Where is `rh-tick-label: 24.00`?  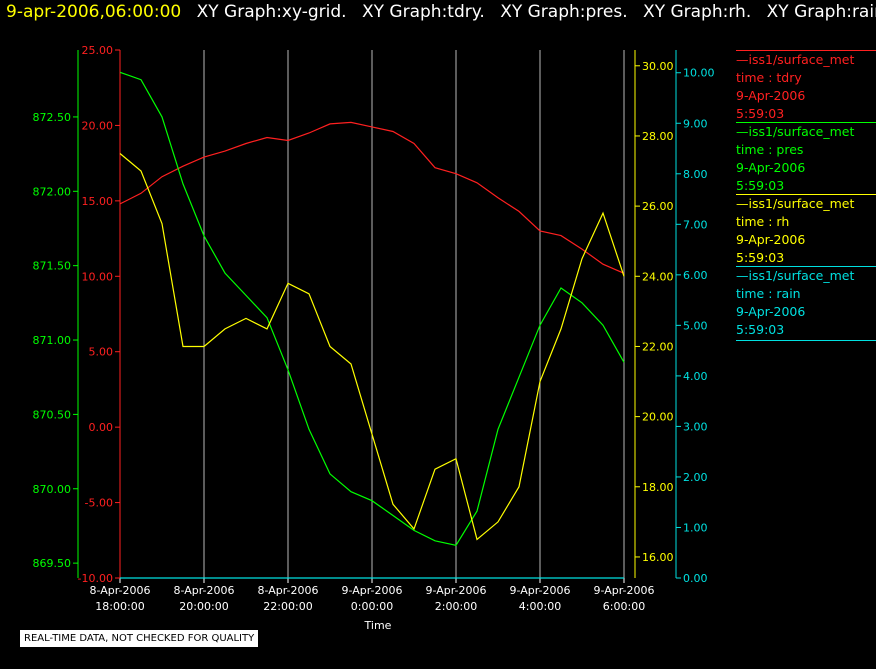 rh-tick-label: 24.00 is located at coordinates (658, 276).